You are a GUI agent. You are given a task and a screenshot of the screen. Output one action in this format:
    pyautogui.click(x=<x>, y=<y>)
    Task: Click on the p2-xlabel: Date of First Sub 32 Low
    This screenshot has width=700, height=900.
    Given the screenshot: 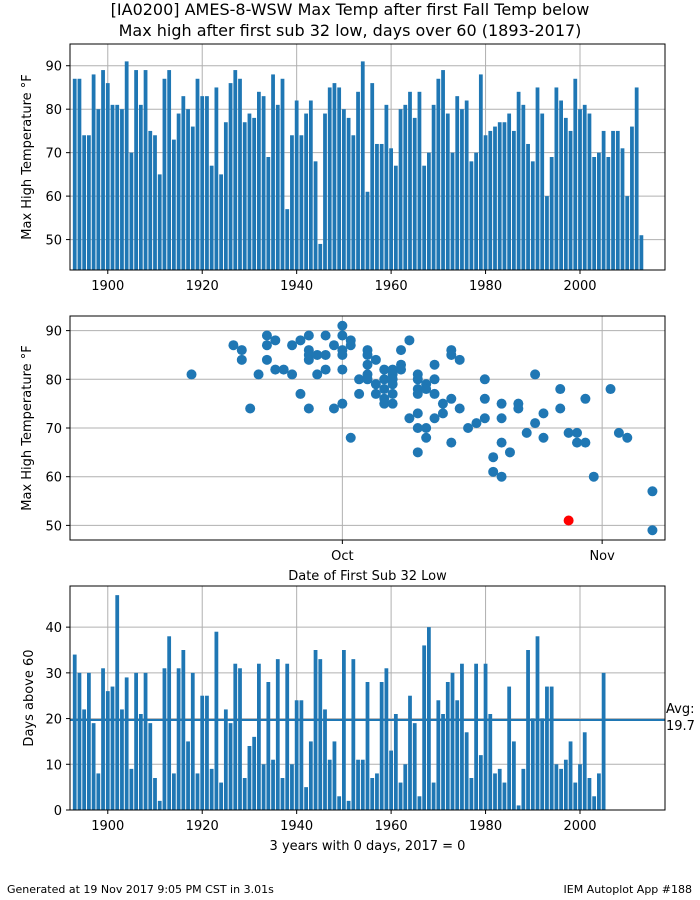 What is the action you would take?
    pyautogui.click(x=367, y=576)
    